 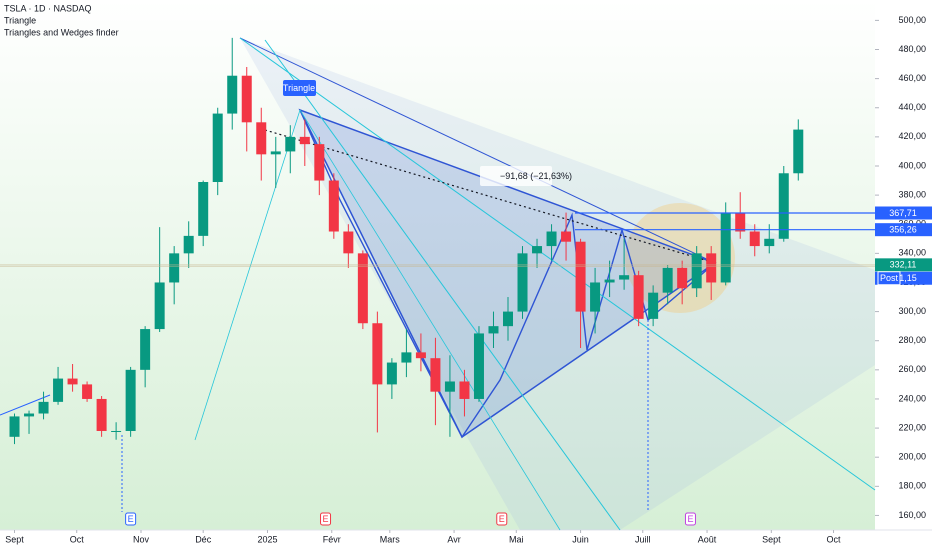 What do you see at coordinates (912, 194) in the screenshot?
I see `y-tick-label: 380,00` at bounding box center [912, 194].